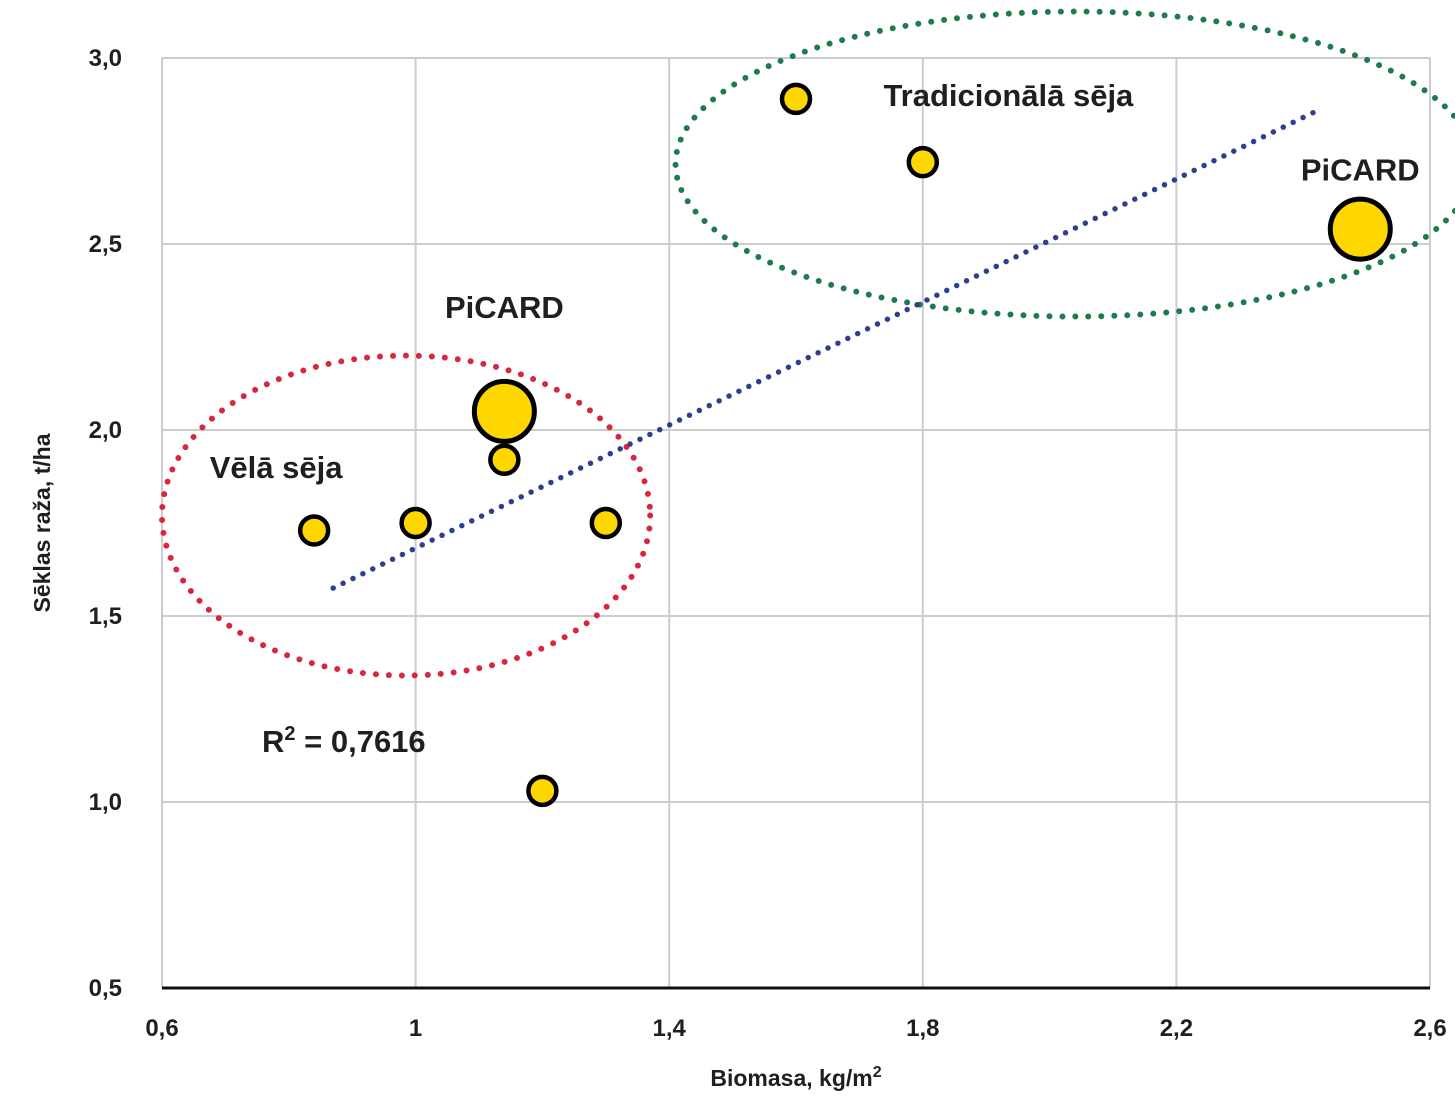 The width and height of the screenshot is (1455, 1118). What do you see at coordinates (105, 802) in the screenshot?
I see `y-tick-label: 1,0` at bounding box center [105, 802].